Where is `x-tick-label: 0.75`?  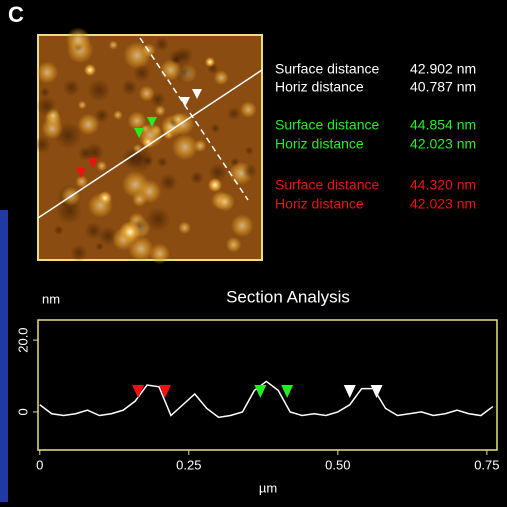
x-tick-label: 0.75 is located at coordinates (486, 464).